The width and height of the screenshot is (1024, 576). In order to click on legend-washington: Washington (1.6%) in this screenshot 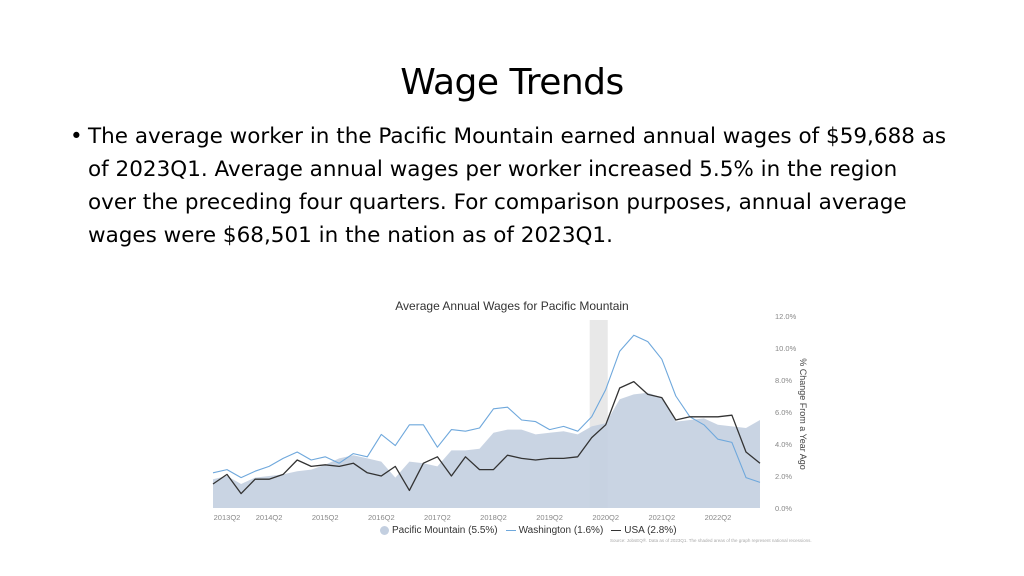, I will do `click(554, 530)`.